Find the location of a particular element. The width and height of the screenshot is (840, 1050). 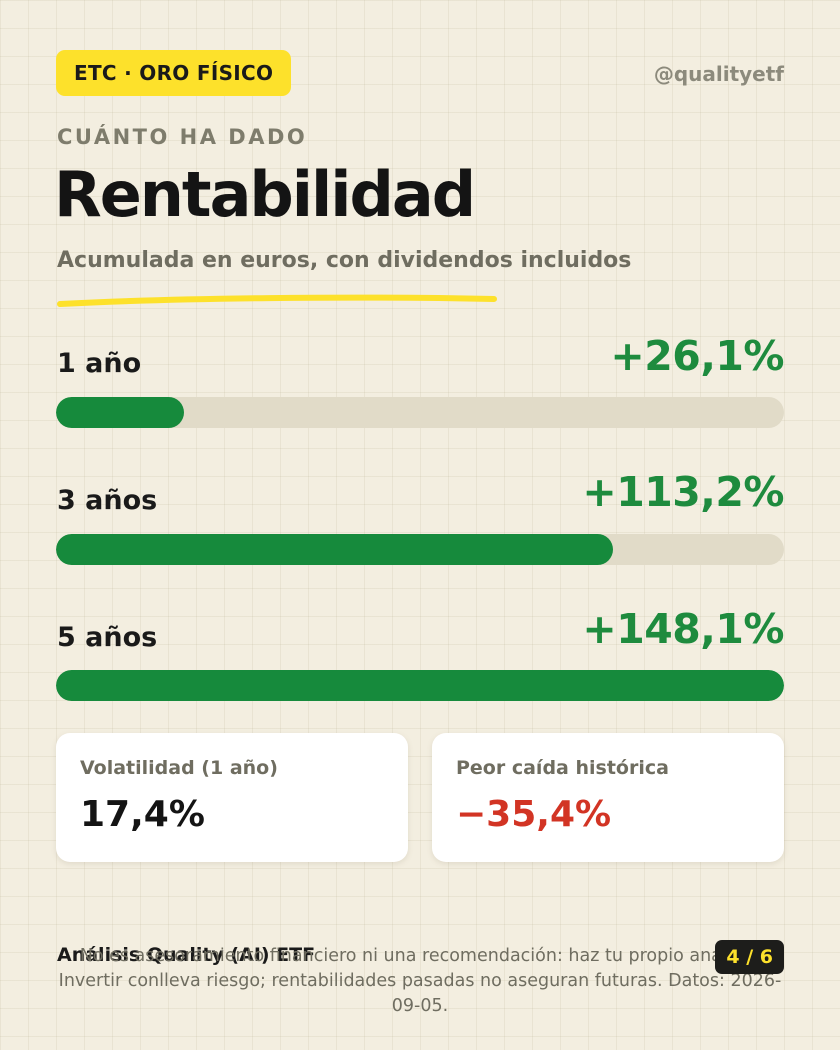

return-bar-fill-5y is located at coordinates (420, 685).